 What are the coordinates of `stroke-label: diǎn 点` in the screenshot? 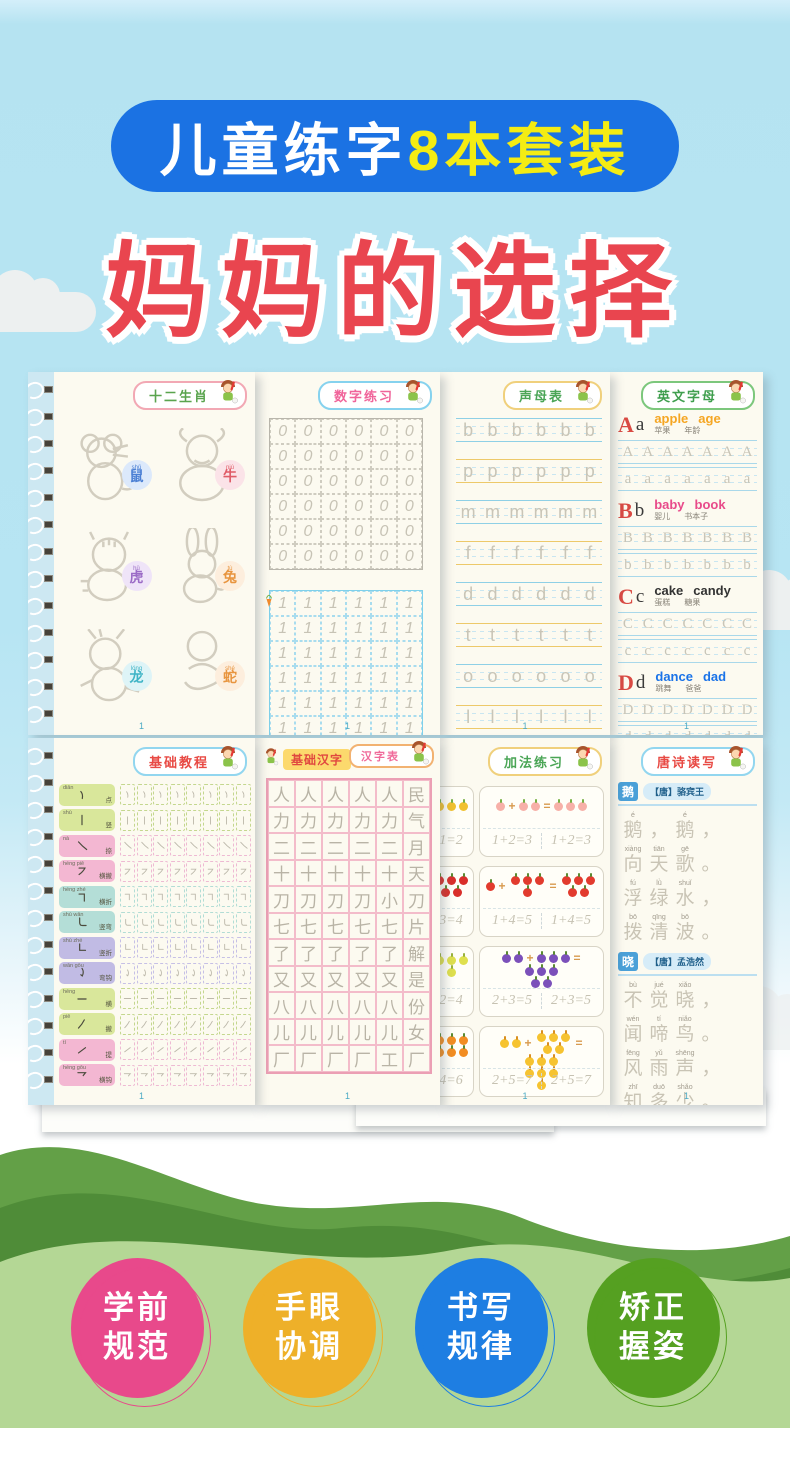 It's located at (87, 794).